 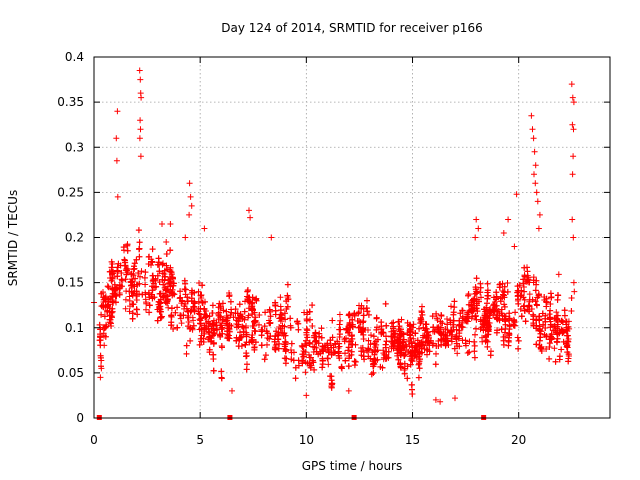 What do you see at coordinates (74, 147) in the screenshot?
I see `y-tick-label: 0.3` at bounding box center [74, 147].